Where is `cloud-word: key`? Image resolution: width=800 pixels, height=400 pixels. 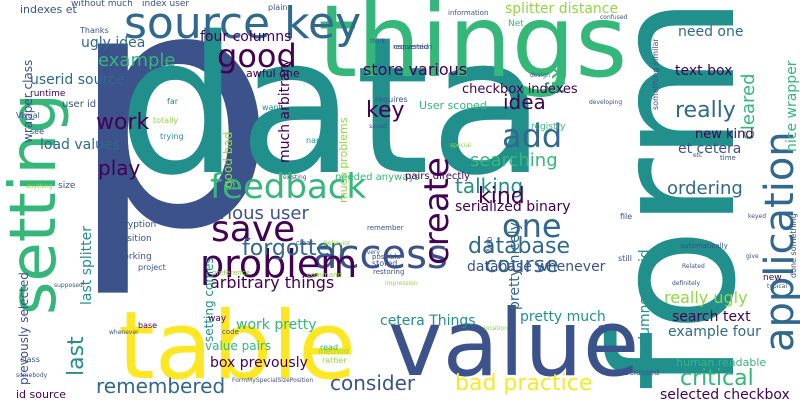 cloud-word: key is located at coordinates (385, 110).